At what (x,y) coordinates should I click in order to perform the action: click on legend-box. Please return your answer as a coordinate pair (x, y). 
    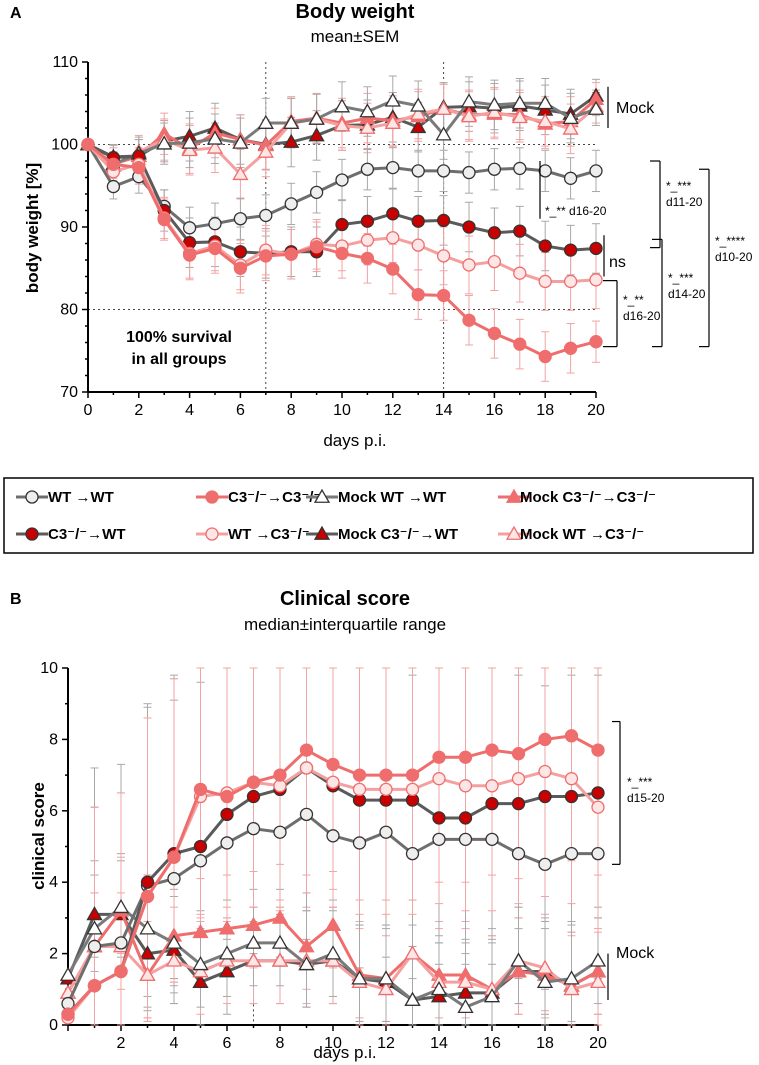
    Looking at the image, I should click on (378, 515).